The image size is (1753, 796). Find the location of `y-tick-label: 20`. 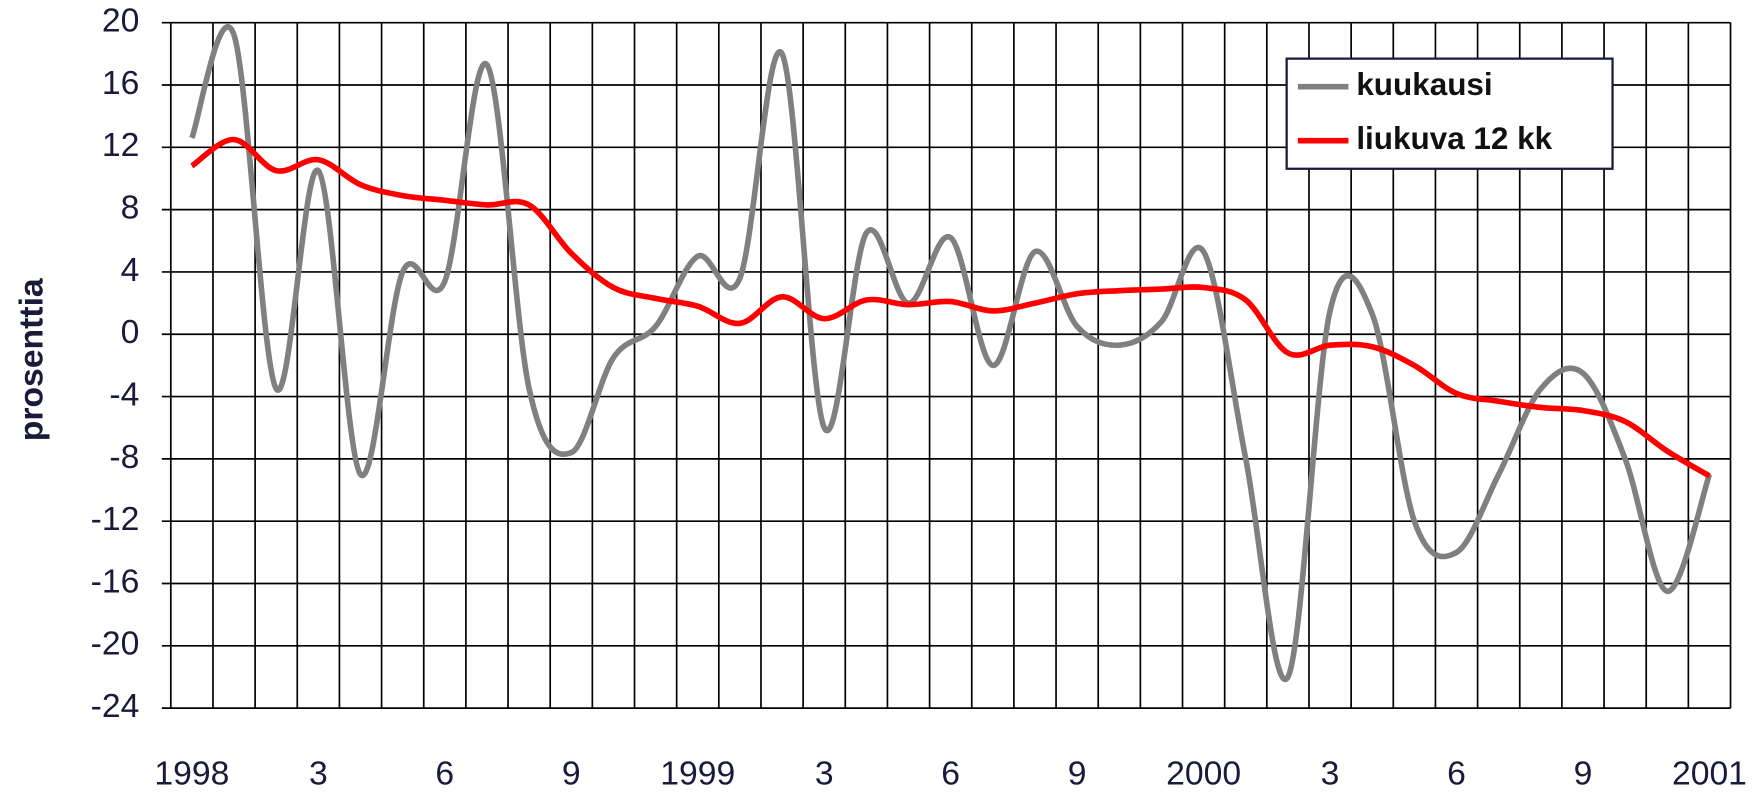

y-tick-label: 20 is located at coordinates (121, 21).